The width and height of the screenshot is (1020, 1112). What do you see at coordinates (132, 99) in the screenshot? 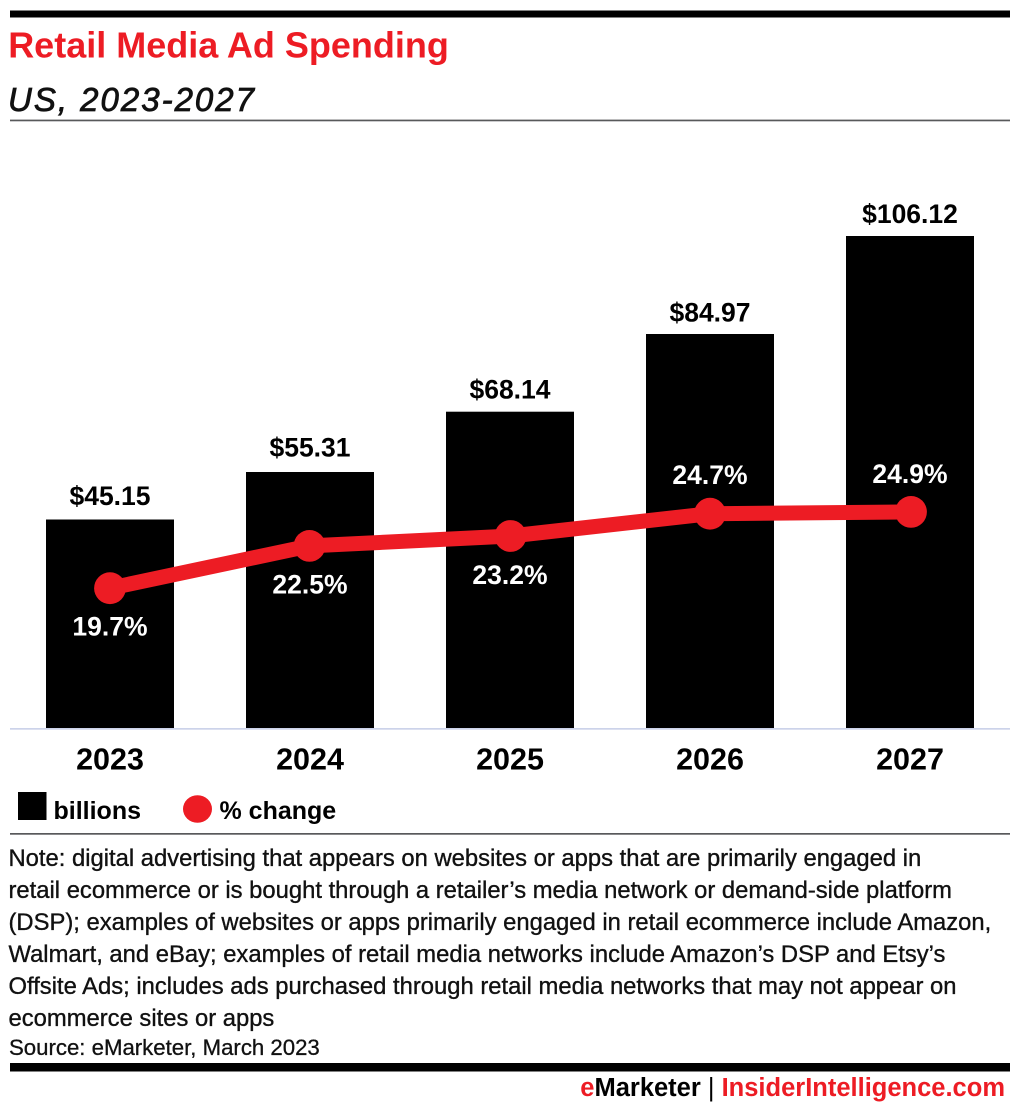
I see `svg-text: US, 2023-2027` at bounding box center [132, 99].